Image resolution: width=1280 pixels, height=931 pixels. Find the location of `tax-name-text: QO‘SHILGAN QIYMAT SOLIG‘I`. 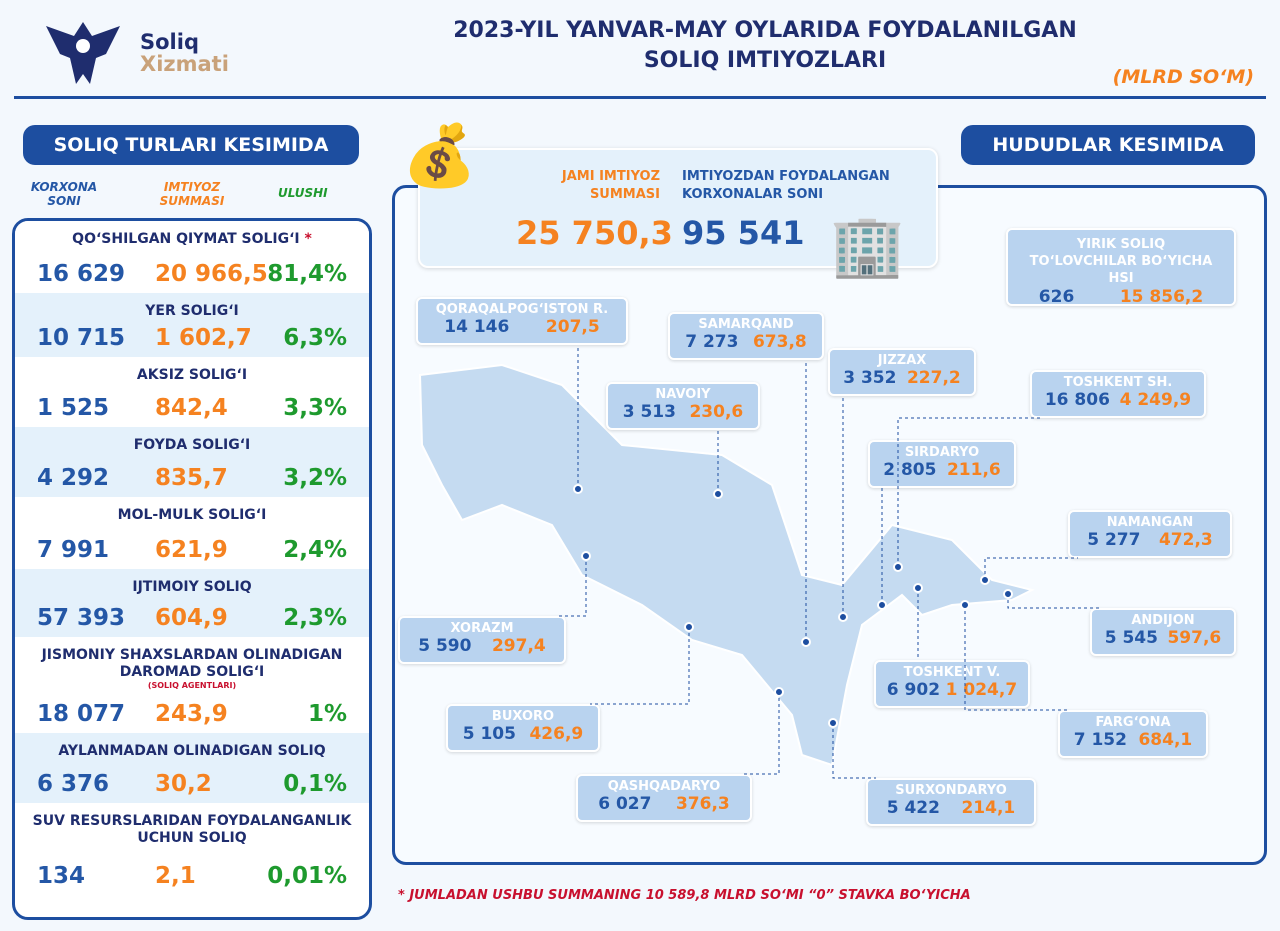

tax-name-text: QO‘SHILGAN QIYMAT SOLIG‘I is located at coordinates (186, 239).